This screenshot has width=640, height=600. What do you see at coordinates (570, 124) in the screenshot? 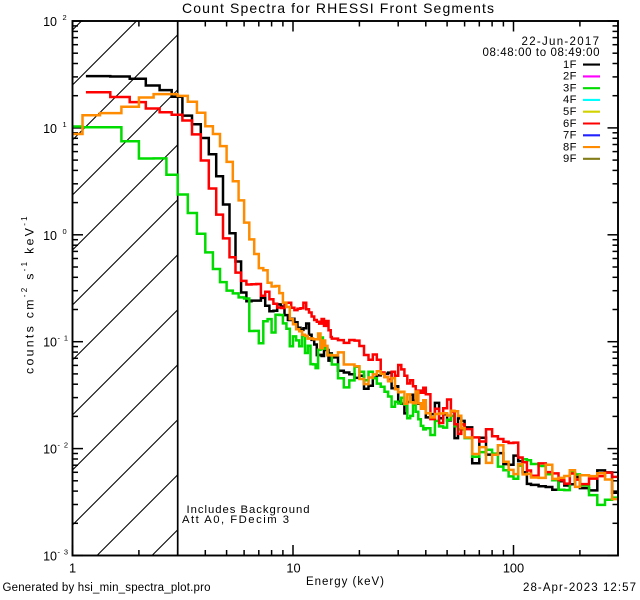
I see `svg-text: 6F` at bounding box center [570, 124].